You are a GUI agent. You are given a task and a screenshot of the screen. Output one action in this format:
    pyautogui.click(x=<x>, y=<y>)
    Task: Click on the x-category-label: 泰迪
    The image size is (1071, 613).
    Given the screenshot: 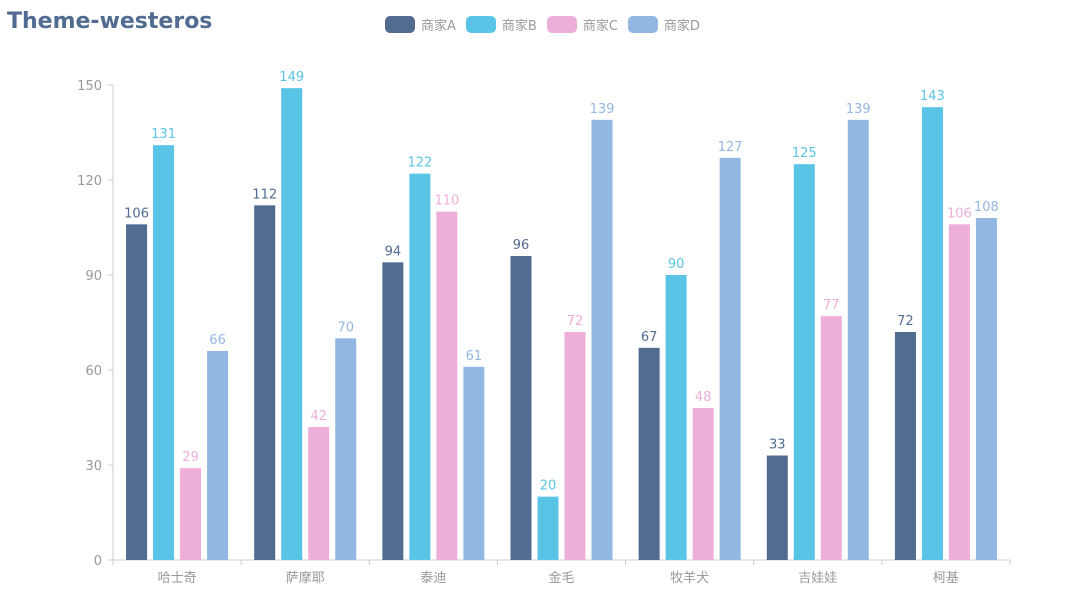 What is the action you would take?
    pyautogui.click(x=433, y=578)
    